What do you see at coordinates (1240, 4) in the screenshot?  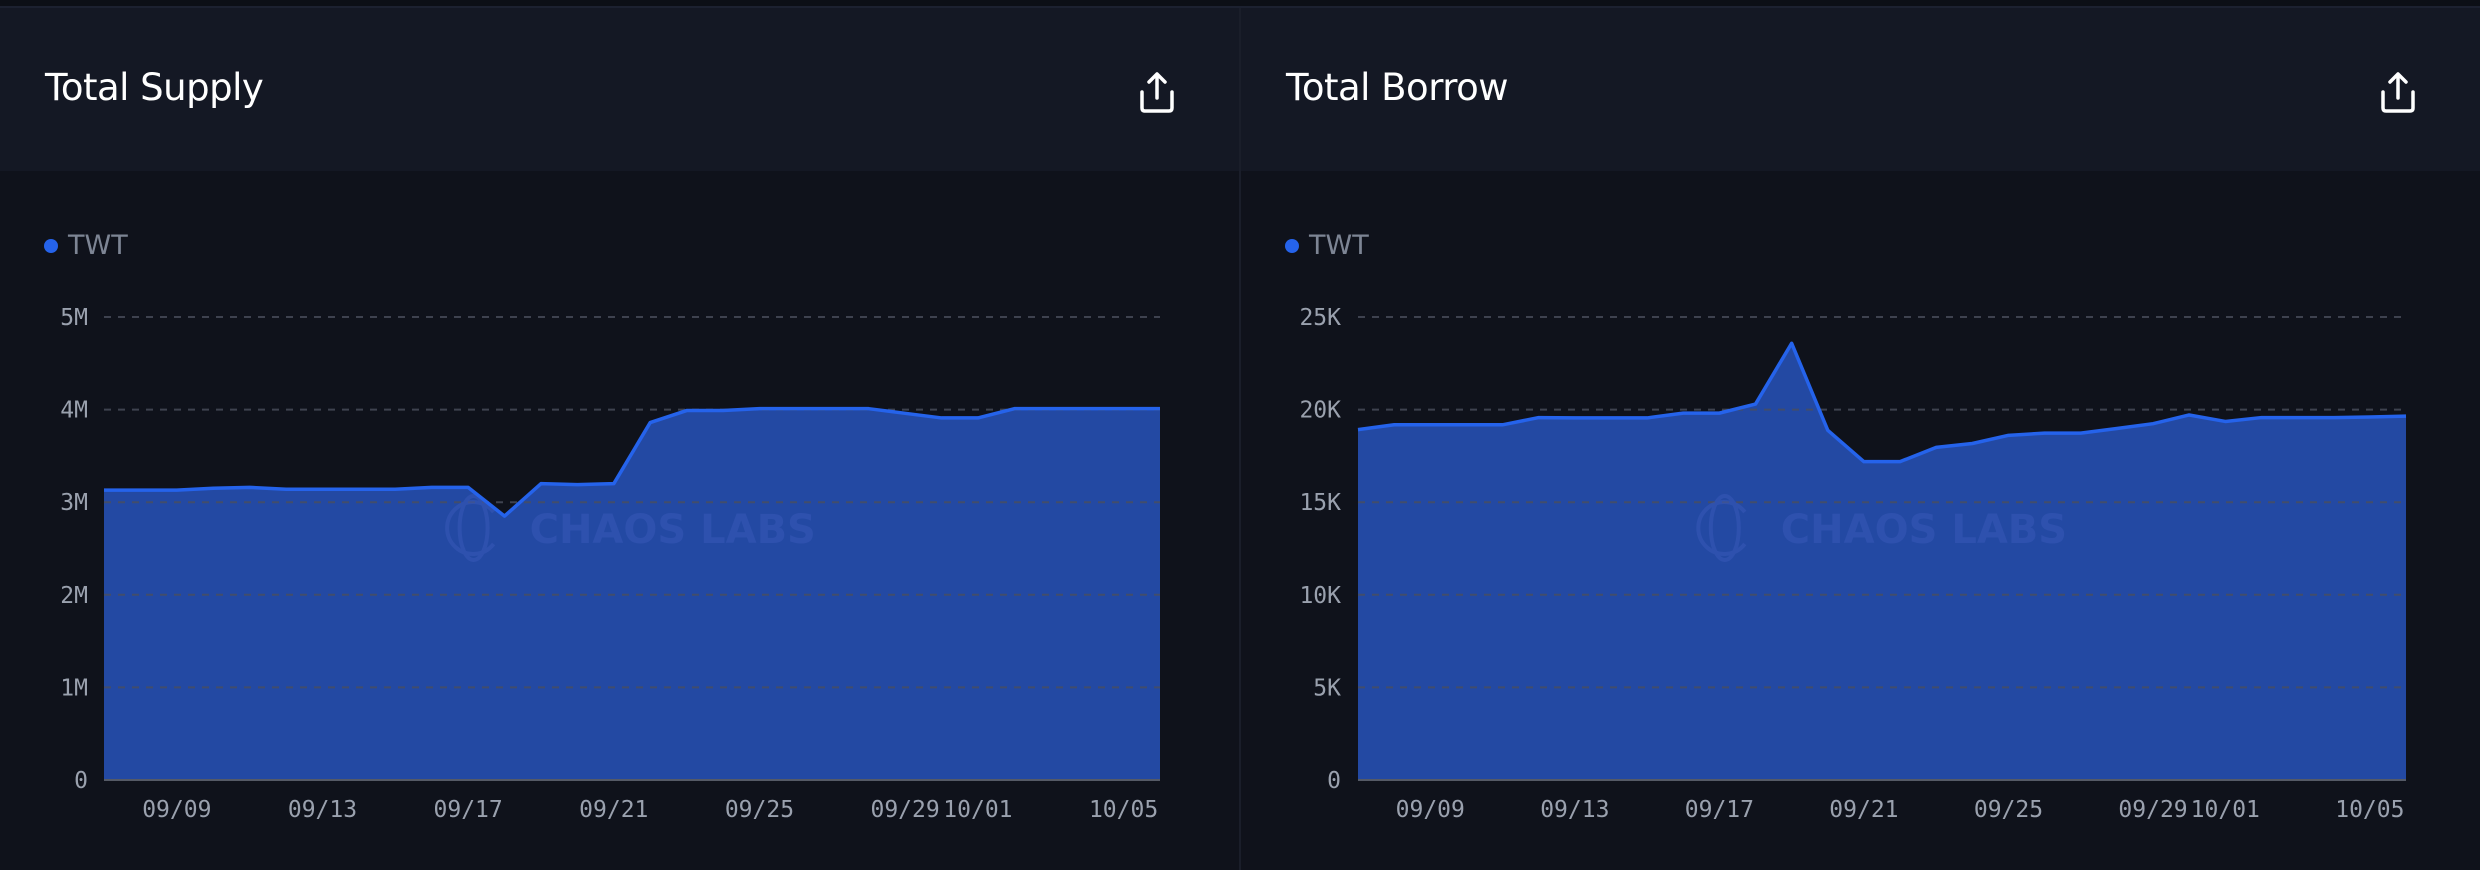 I see `top-border` at bounding box center [1240, 4].